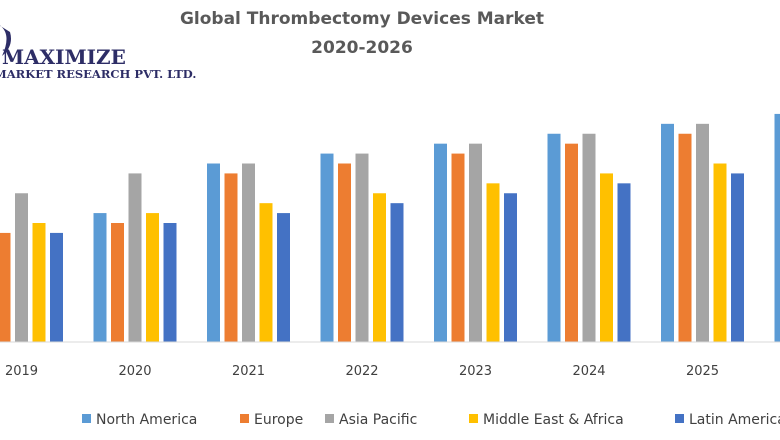  I want to click on bar-north-america-2026, so click(777, 228).